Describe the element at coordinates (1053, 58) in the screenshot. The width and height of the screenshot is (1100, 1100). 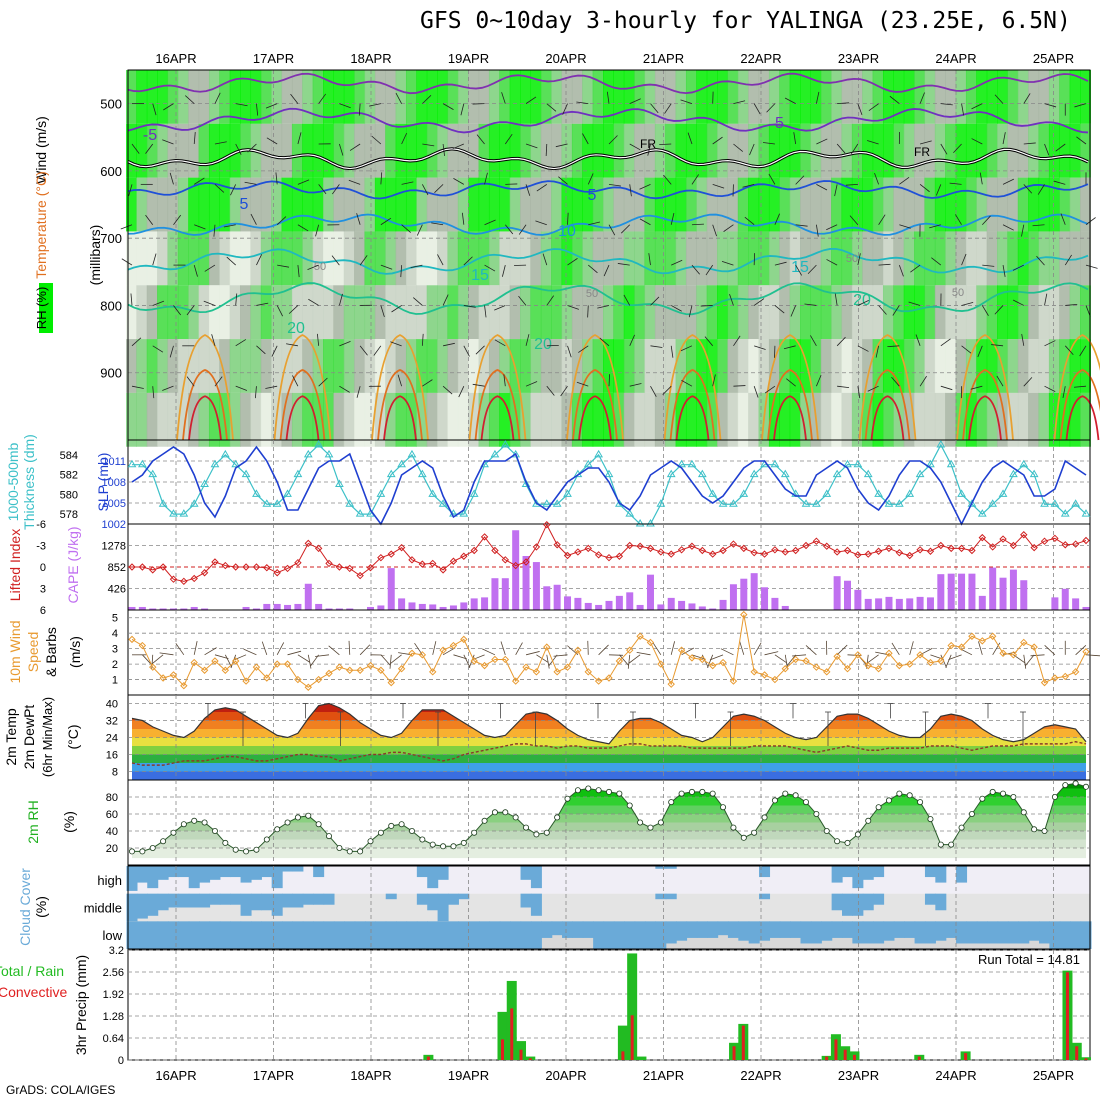
I see `date-label-top: 25APR` at that location.